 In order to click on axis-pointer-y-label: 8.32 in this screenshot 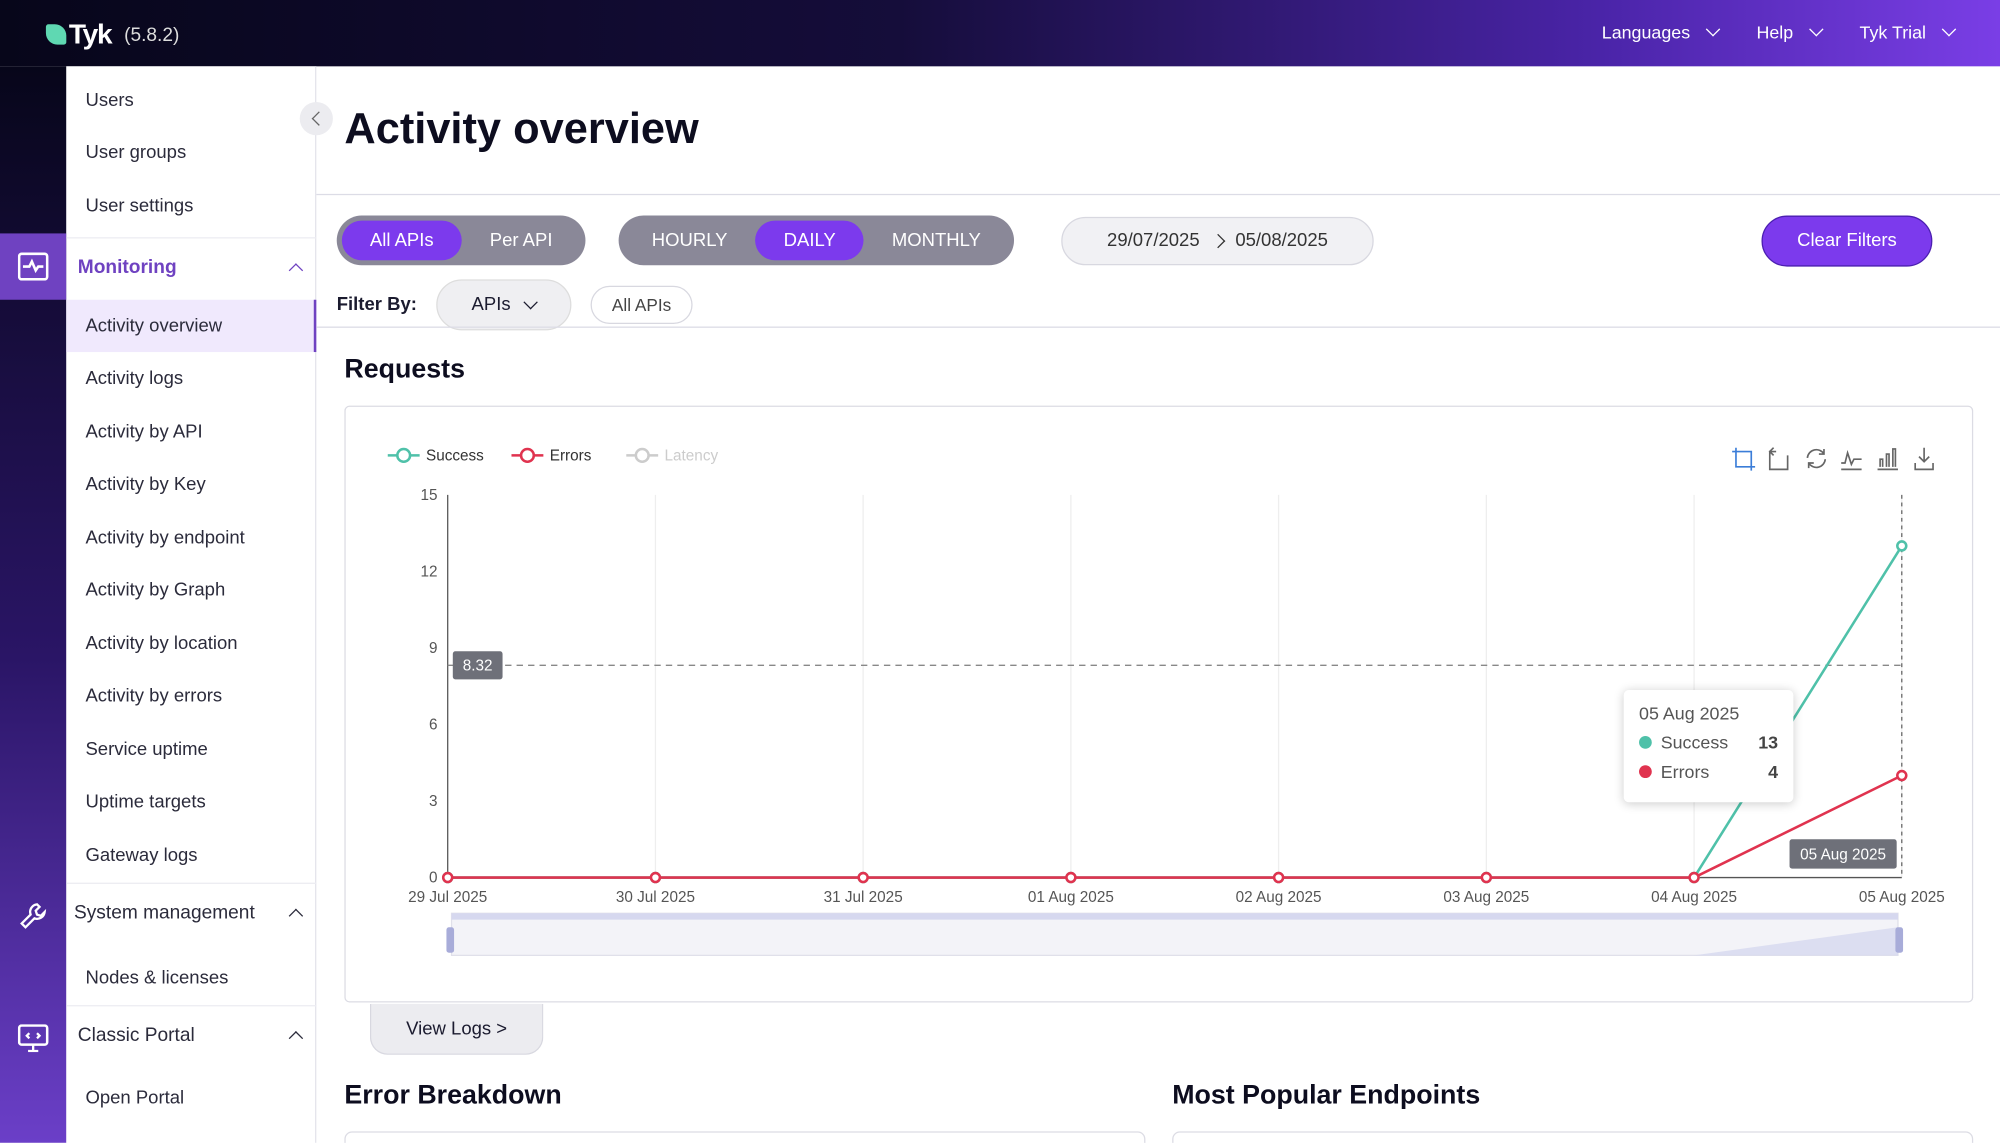, I will do `click(478, 665)`.